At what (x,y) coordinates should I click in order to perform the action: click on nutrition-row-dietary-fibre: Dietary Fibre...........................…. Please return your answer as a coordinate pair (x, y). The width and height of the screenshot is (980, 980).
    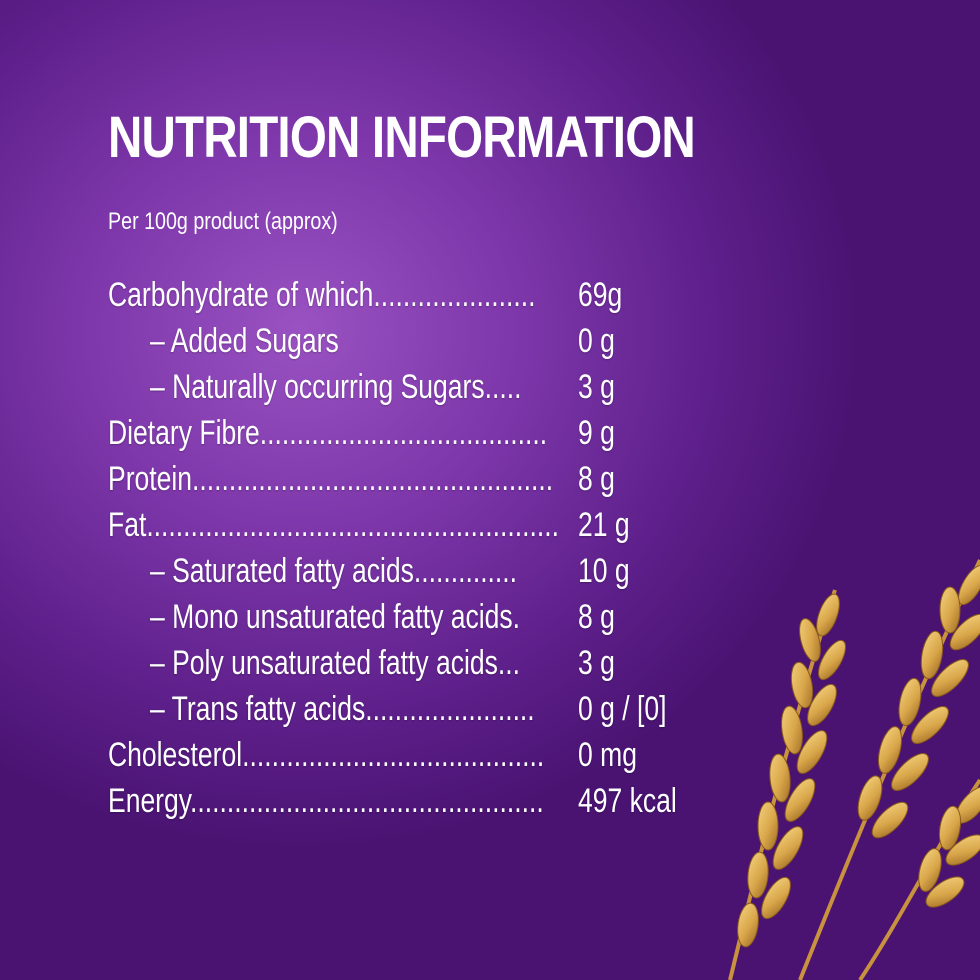
    Looking at the image, I should click on (458, 433).